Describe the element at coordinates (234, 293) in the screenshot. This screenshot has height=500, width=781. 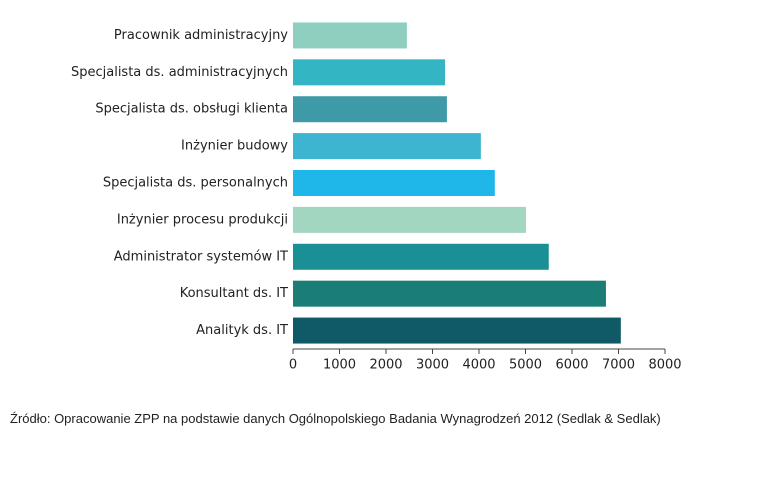
I see `y-tick-label: Konsultant ds. IT` at that location.